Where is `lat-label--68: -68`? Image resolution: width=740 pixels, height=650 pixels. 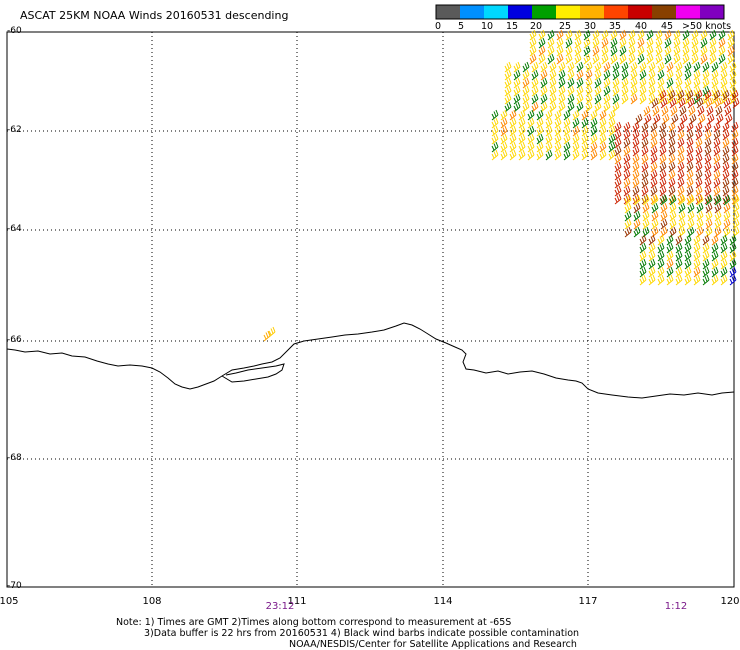 lat-label--68: -68 is located at coordinates (14, 458).